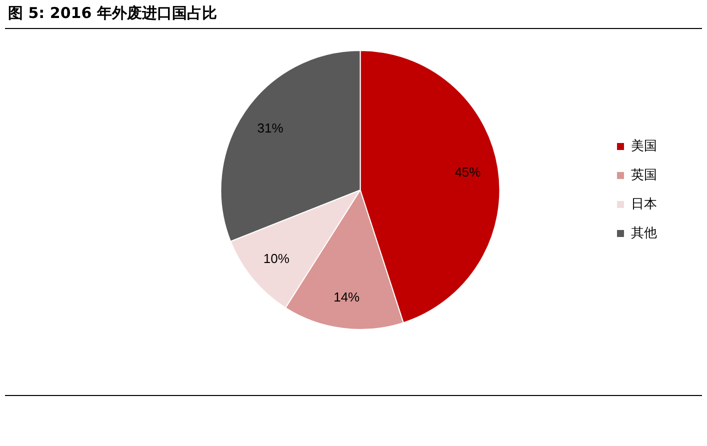 This screenshot has width=707, height=446. I want to click on legend-label: 美国, so click(644, 146).